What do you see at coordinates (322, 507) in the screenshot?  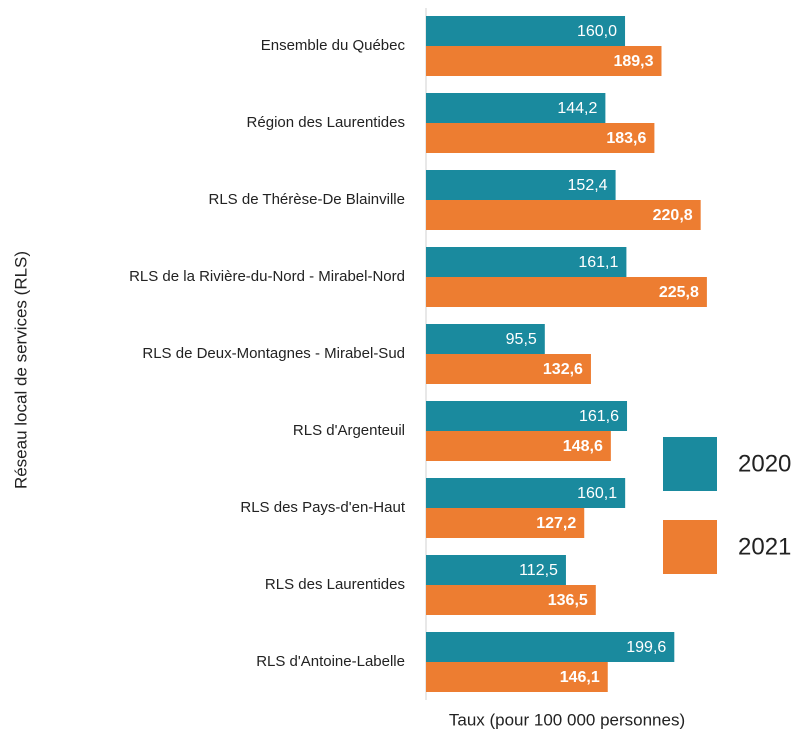 I see `category-label: RLS des Pays-d'en-Haut` at bounding box center [322, 507].